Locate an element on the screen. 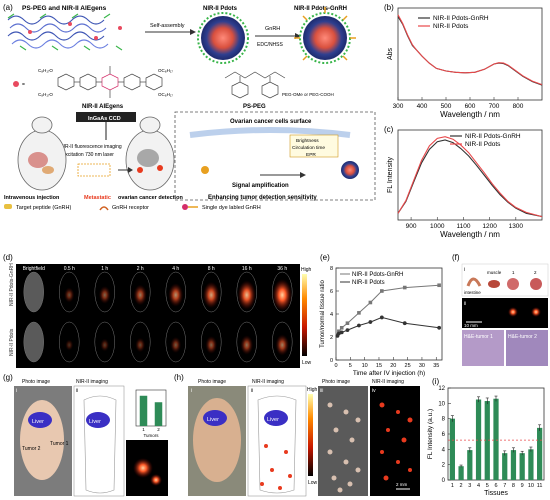  metastatic-label: Metastatic is located at coordinates (97, 198).